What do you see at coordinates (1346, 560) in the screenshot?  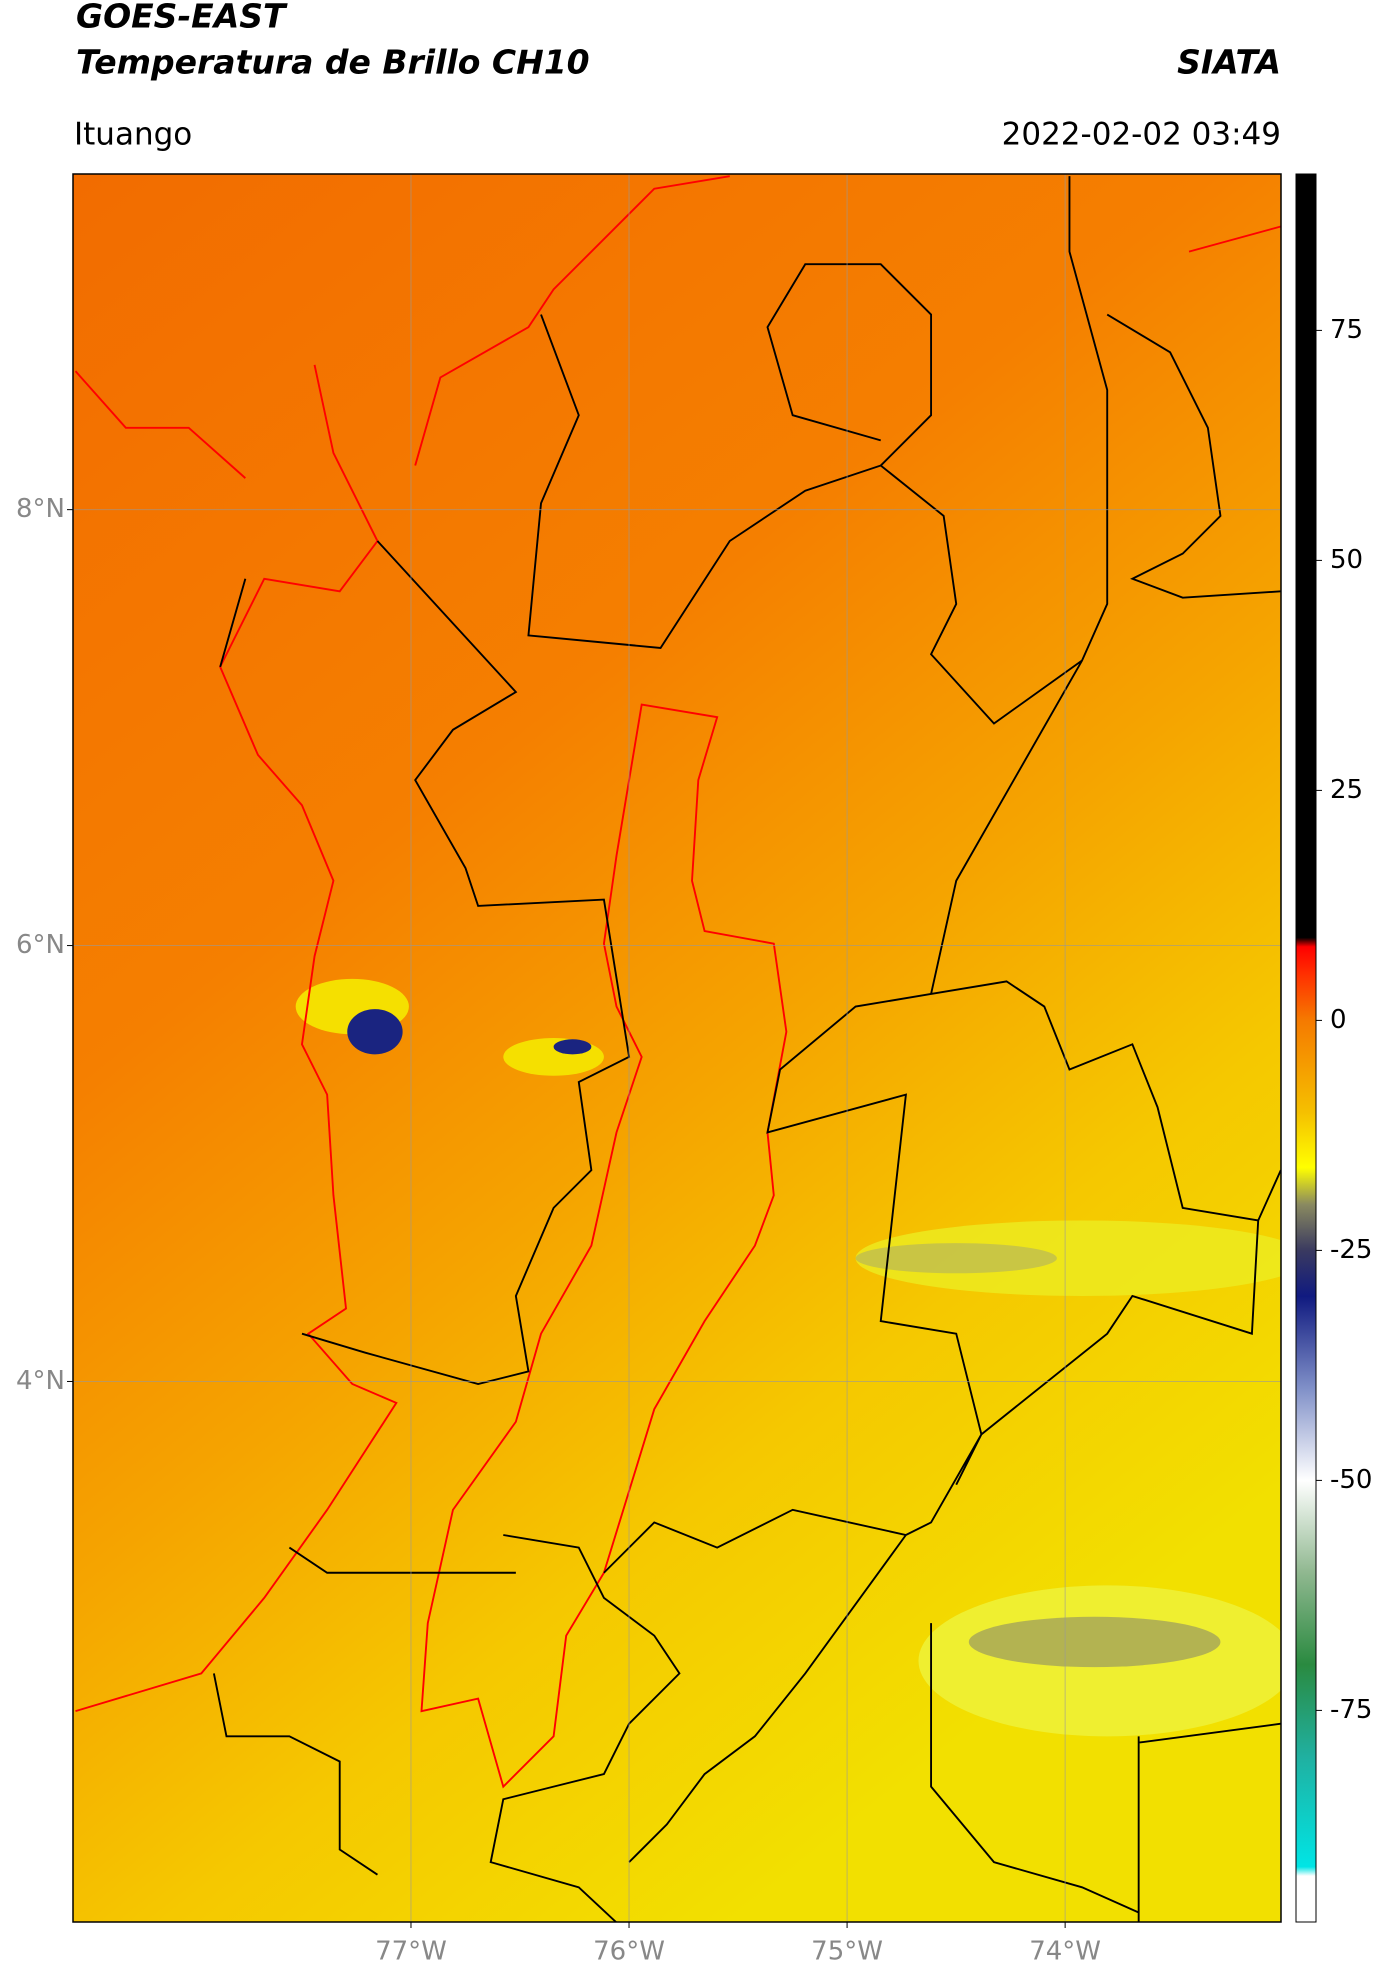 I see `colorbar-tick-label: 50` at bounding box center [1346, 560].